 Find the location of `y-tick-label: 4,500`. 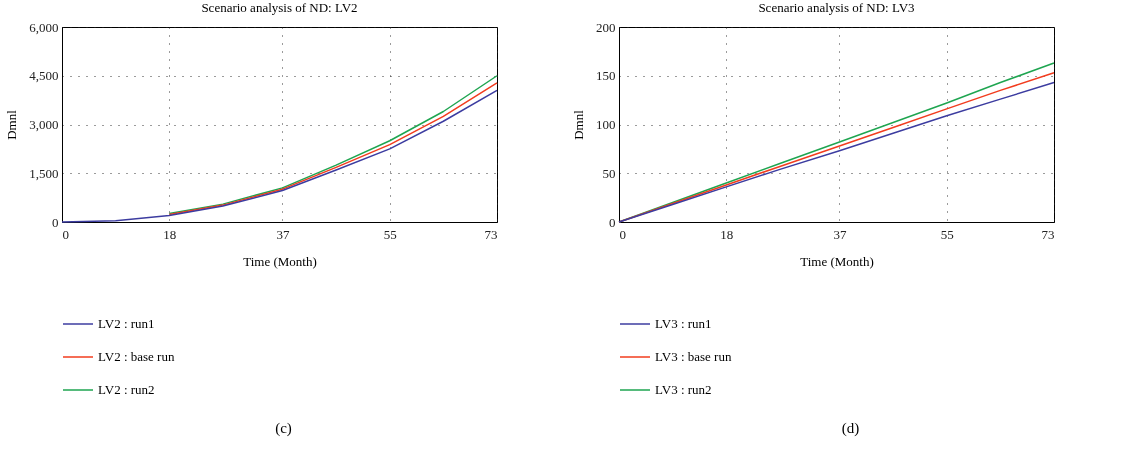

y-tick-label: 4,500 is located at coordinates (44, 76).